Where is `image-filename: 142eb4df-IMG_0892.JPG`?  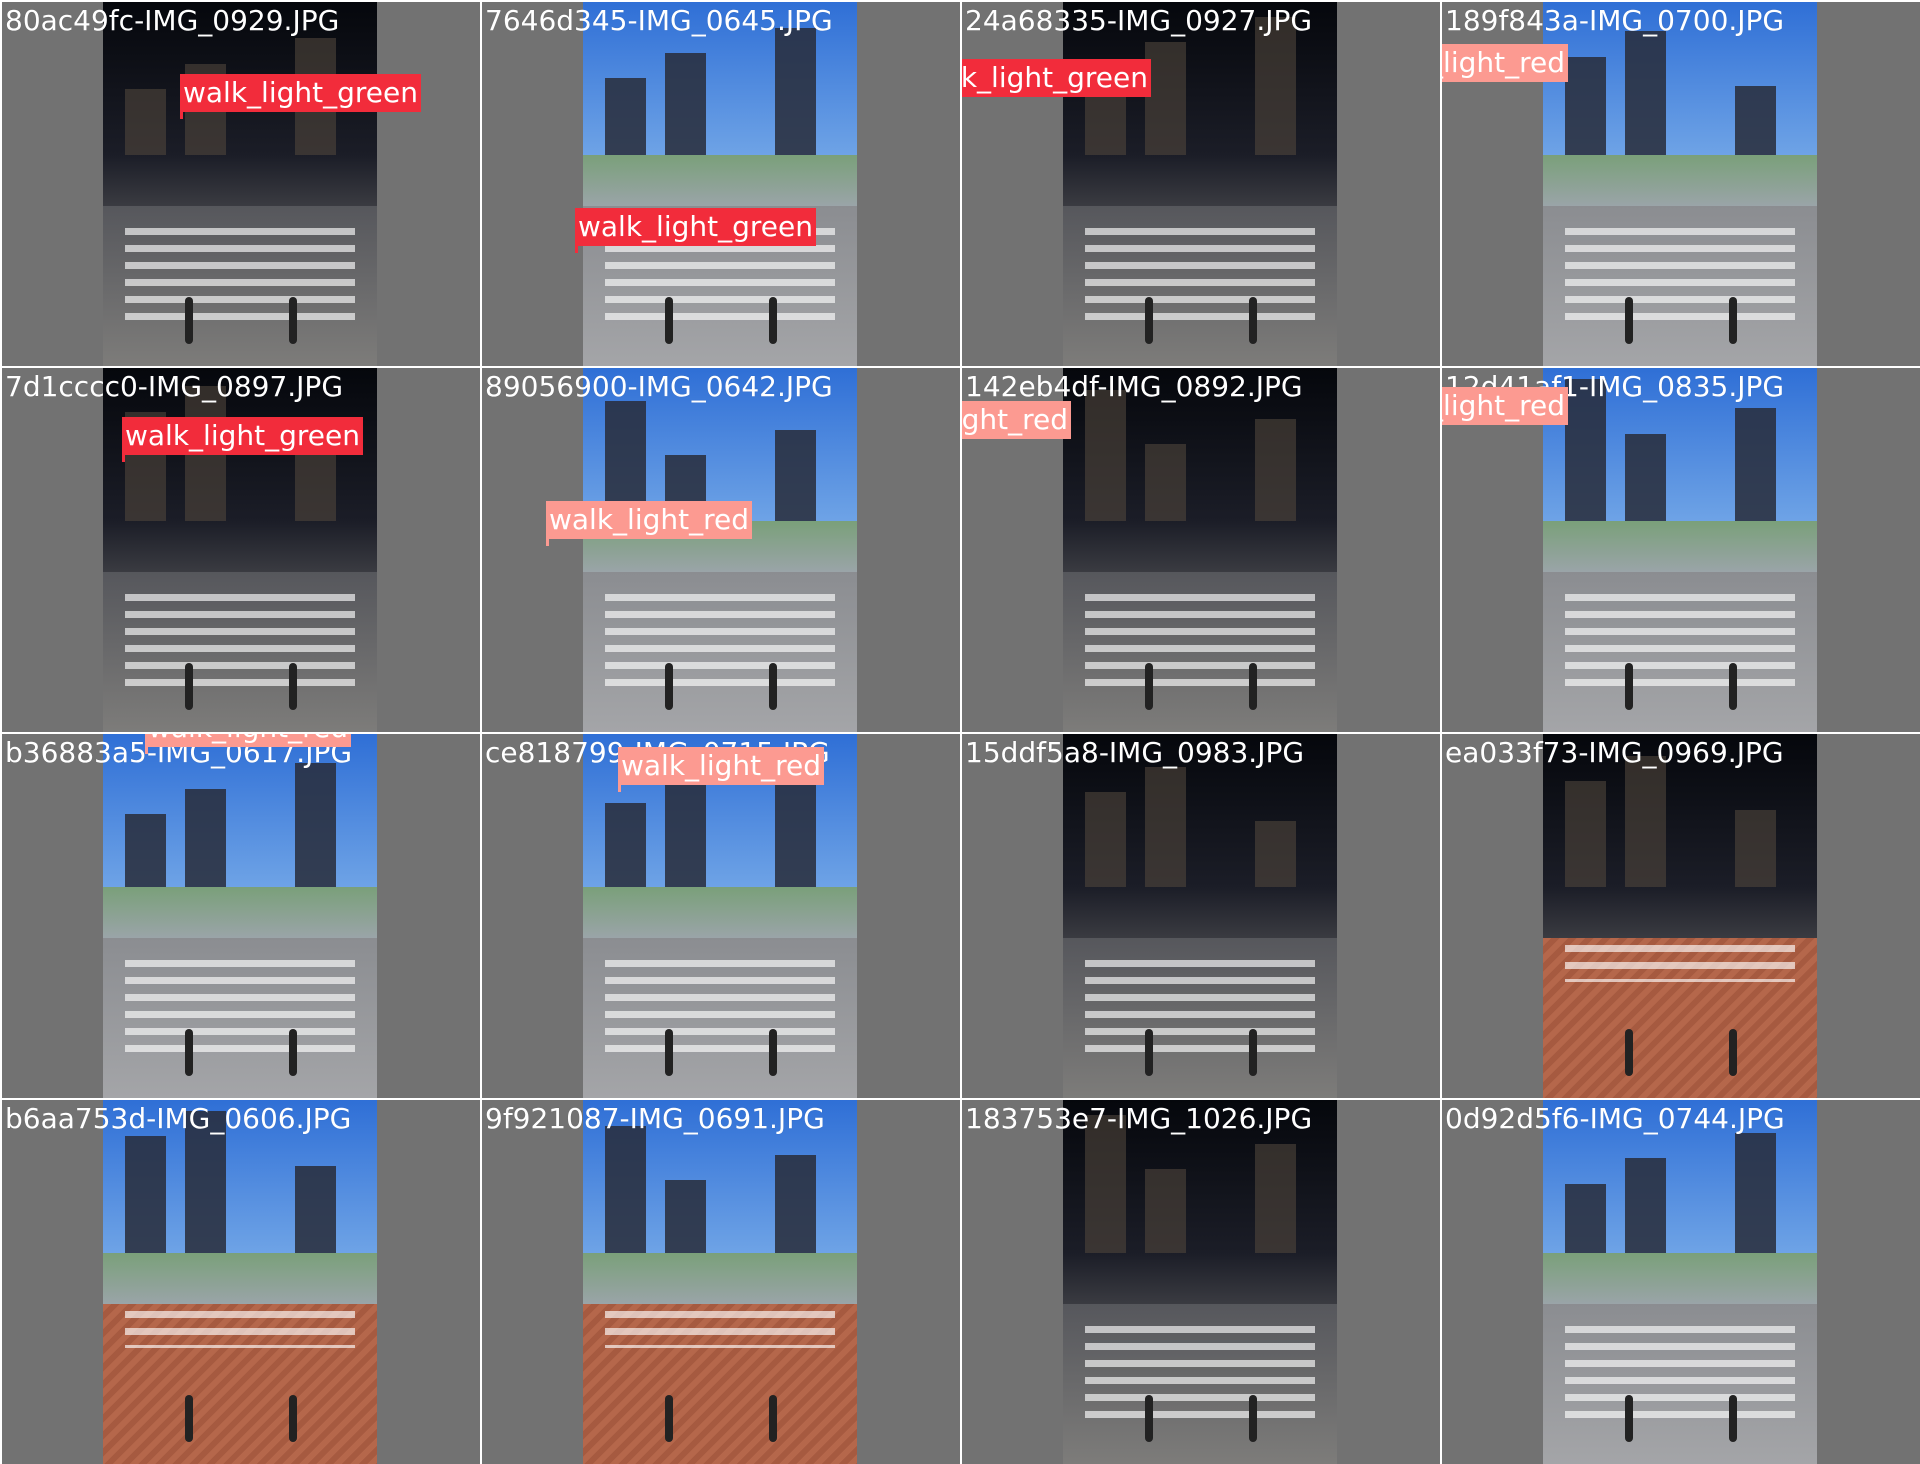
image-filename: 142eb4df-IMG_0892.JPG is located at coordinates (1134, 386).